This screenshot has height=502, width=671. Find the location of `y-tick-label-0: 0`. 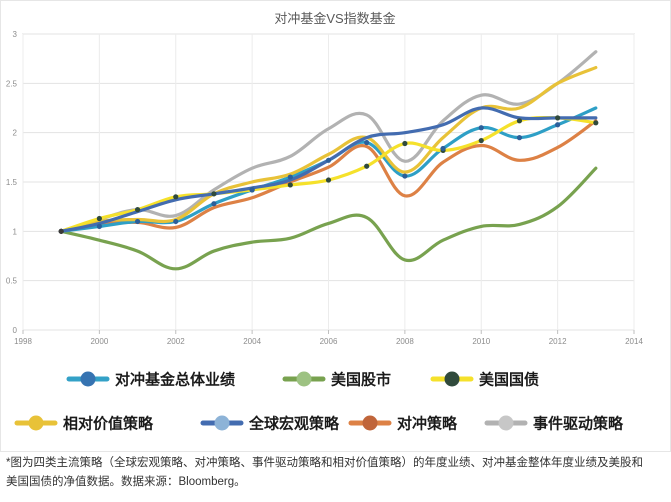

y-tick-label-0: 0 is located at coordinates (15, 330).